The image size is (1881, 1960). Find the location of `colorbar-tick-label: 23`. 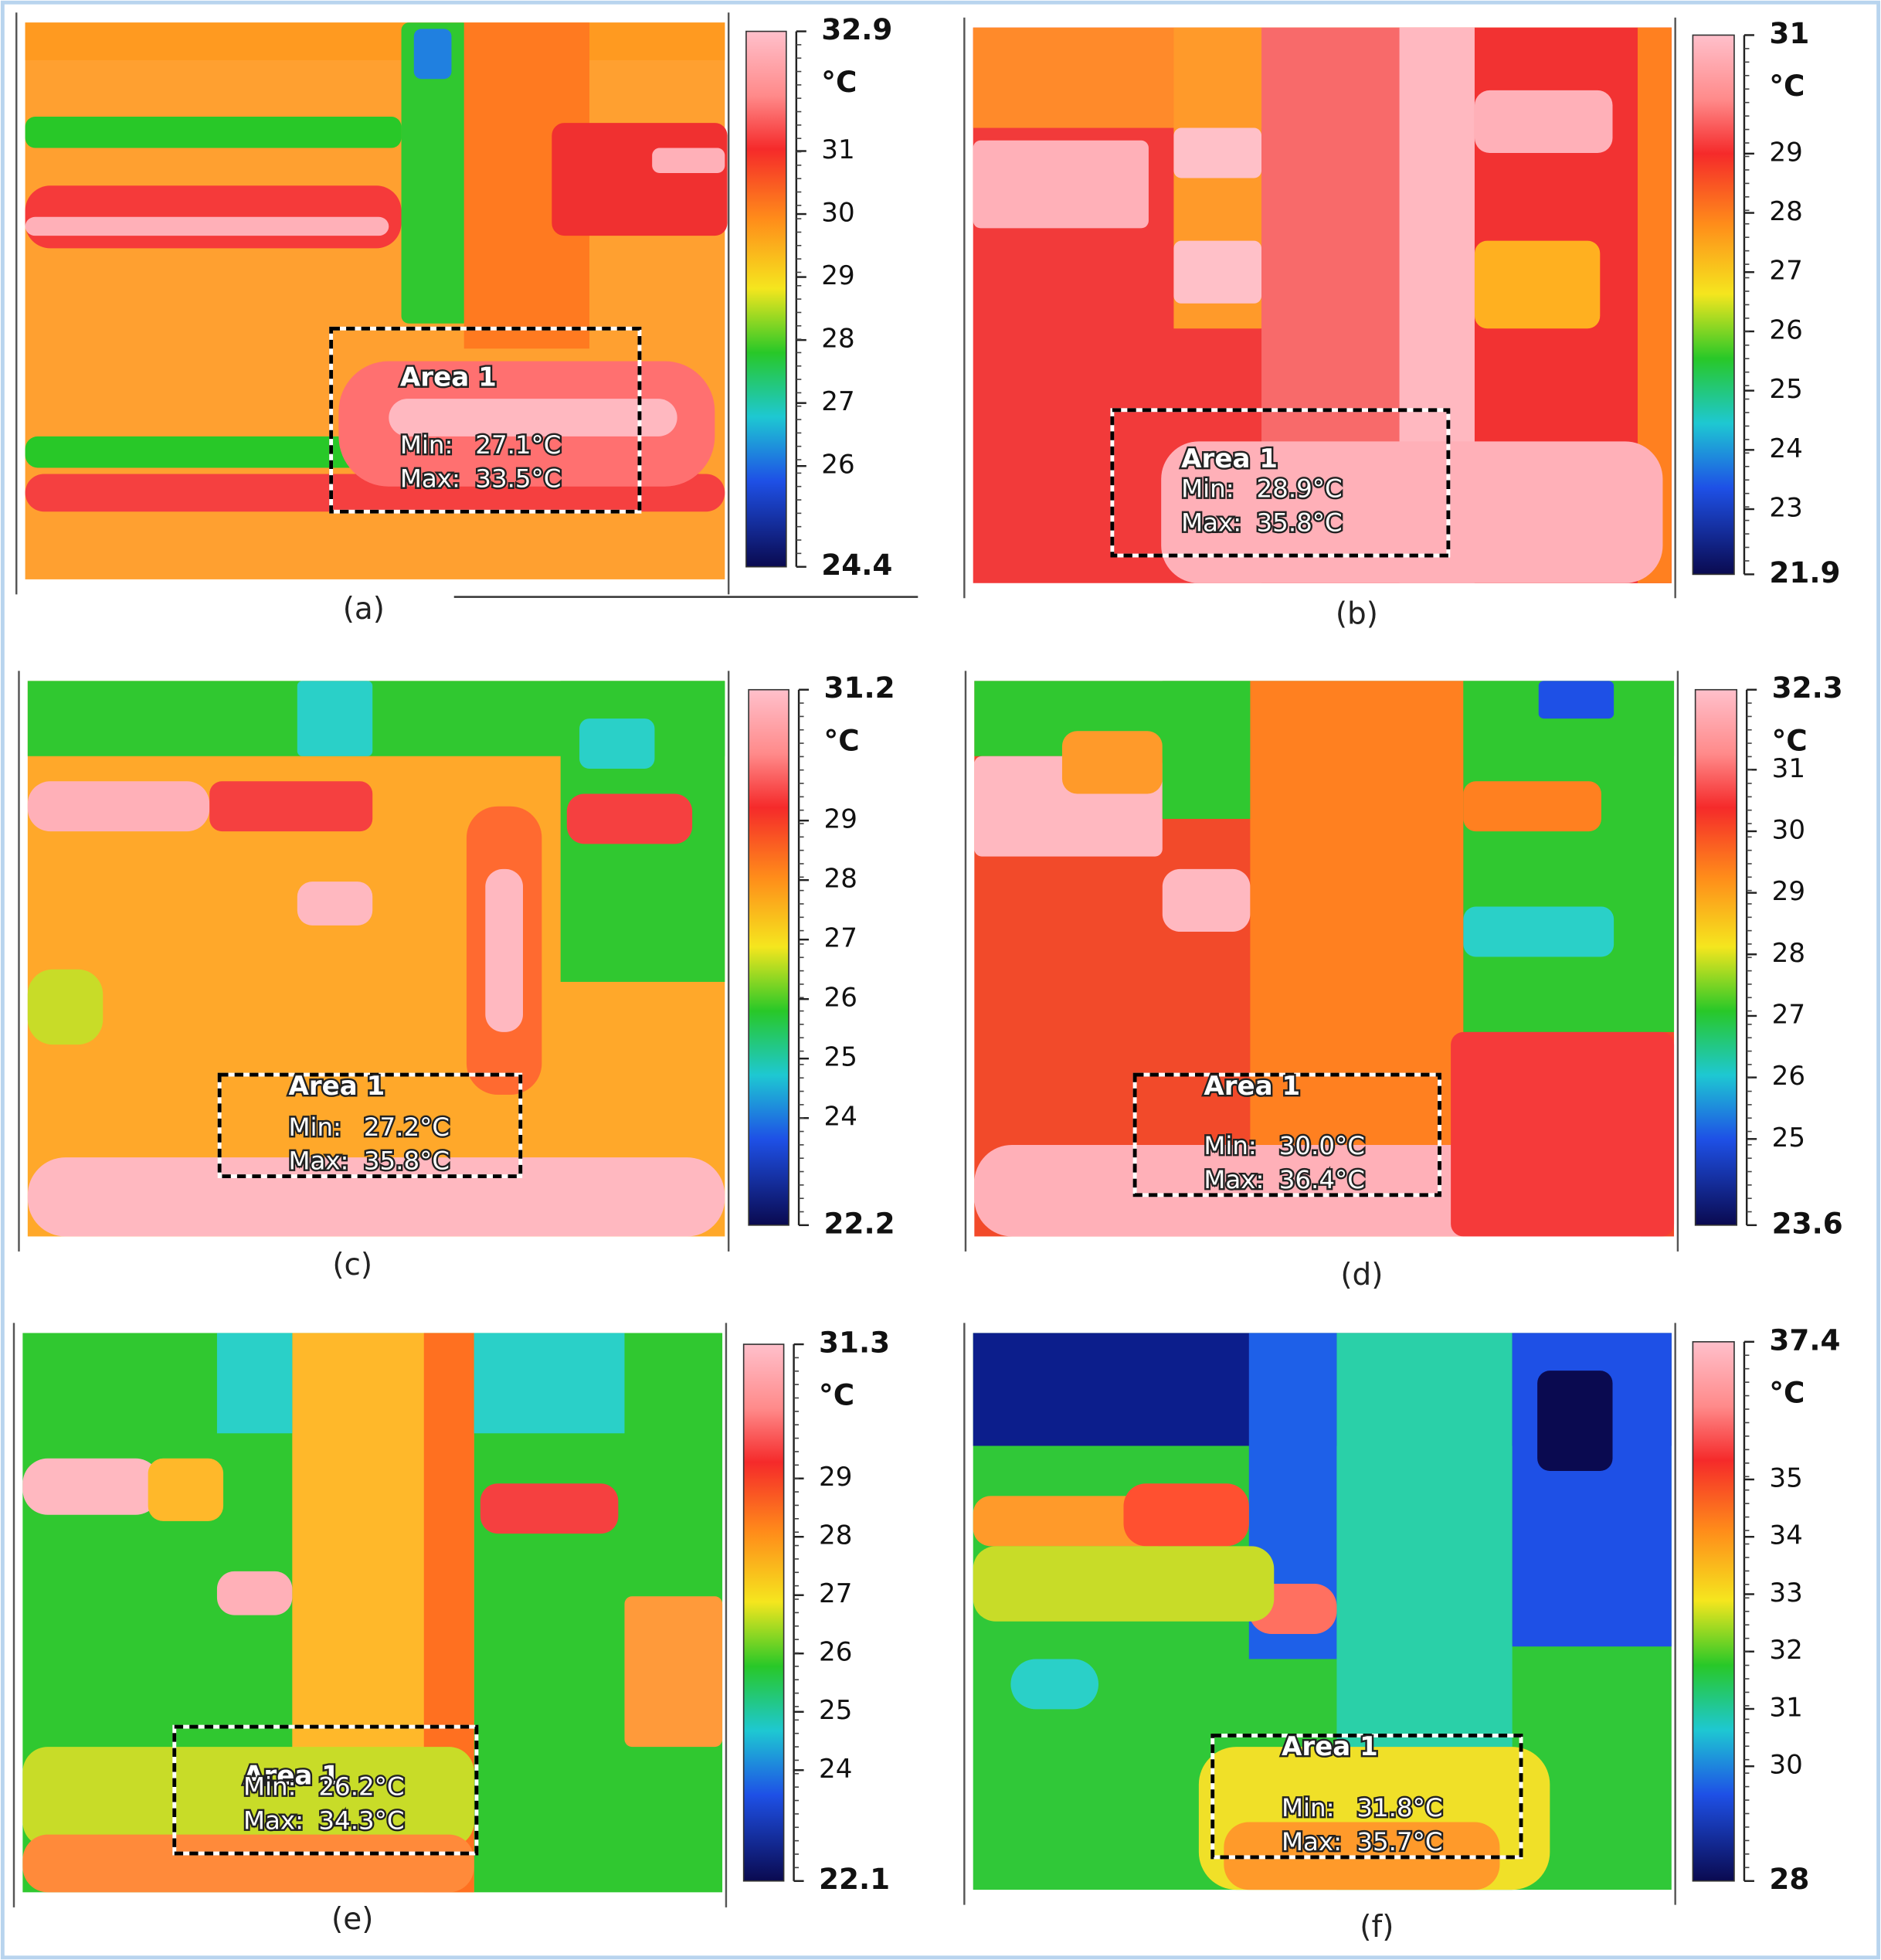

colorbar-tick-label: 23 is located at coordinates (1785, 509).